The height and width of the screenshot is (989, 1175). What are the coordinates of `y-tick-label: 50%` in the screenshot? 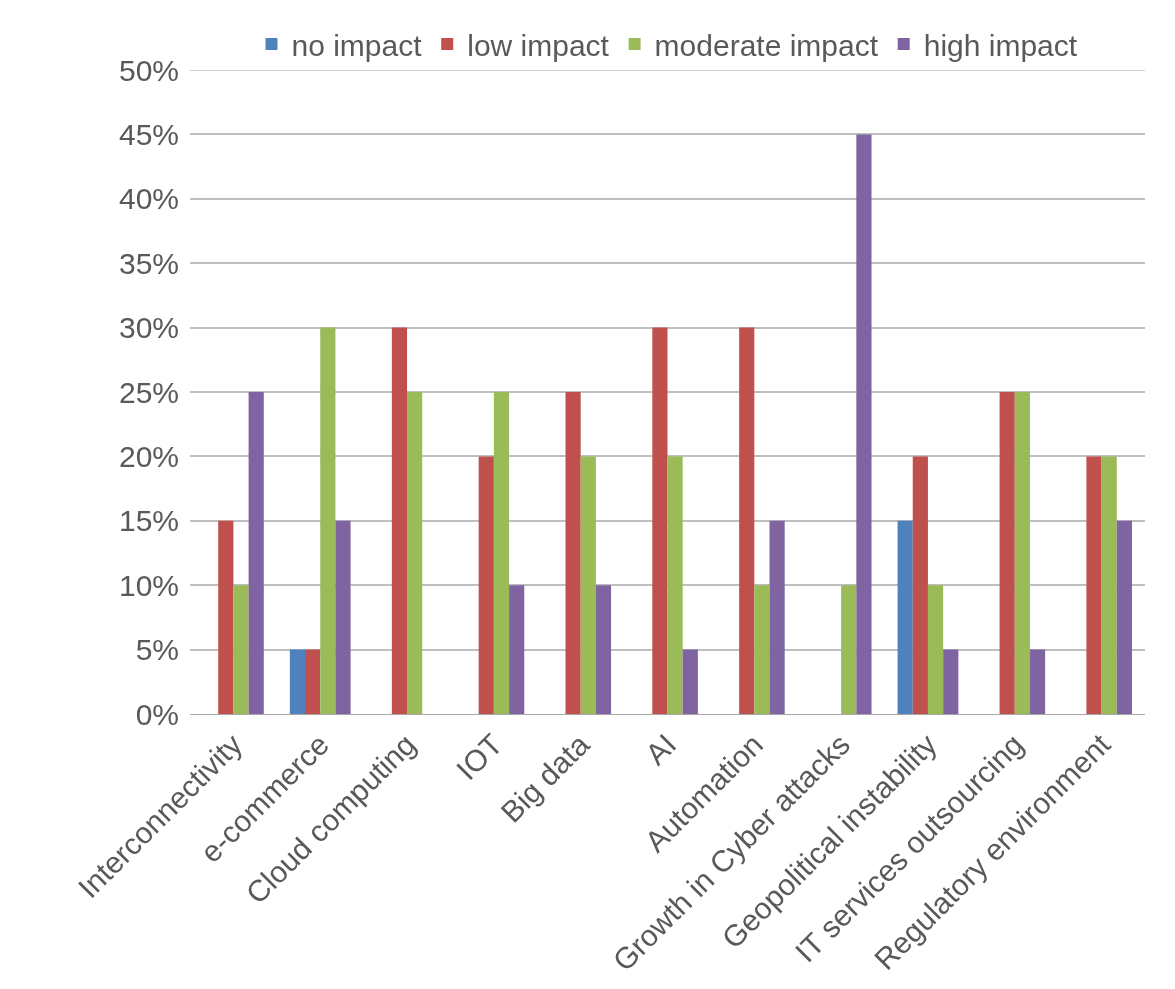 It's located at (148, 70).